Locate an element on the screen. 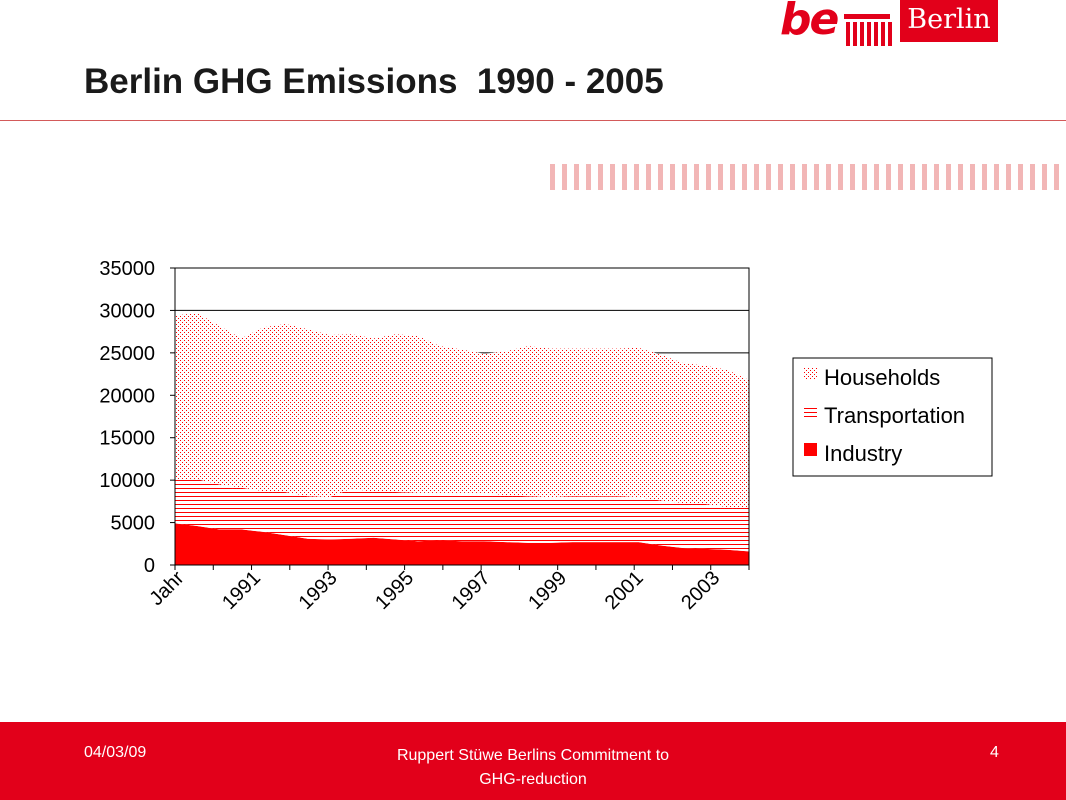 This screenshot has height=800, width=1066. brandenburg-gate-icon is located at coordinates (868, 30).